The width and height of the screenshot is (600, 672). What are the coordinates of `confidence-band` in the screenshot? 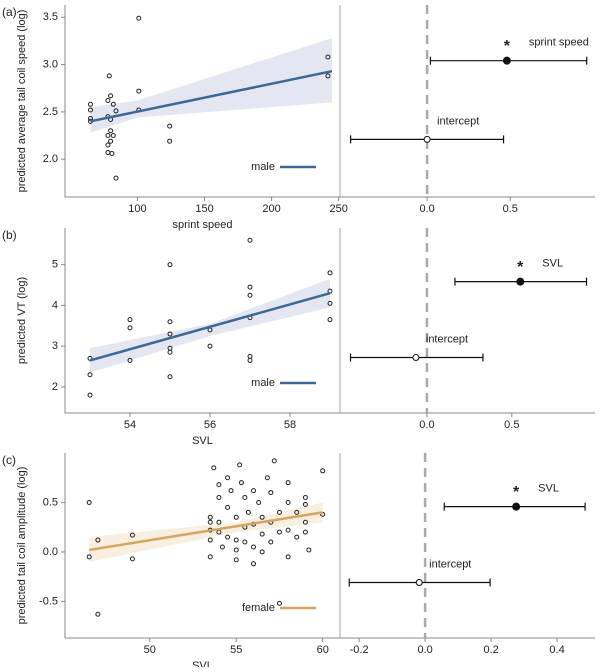 It's located at (211, 85).